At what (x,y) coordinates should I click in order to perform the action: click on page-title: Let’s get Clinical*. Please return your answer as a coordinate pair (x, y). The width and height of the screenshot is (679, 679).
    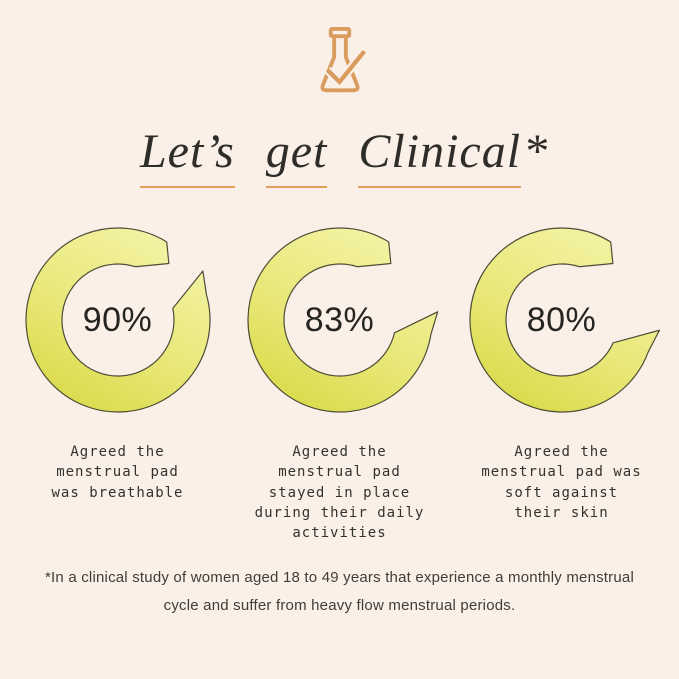
    Looking at the image, I should click on (339, 156).